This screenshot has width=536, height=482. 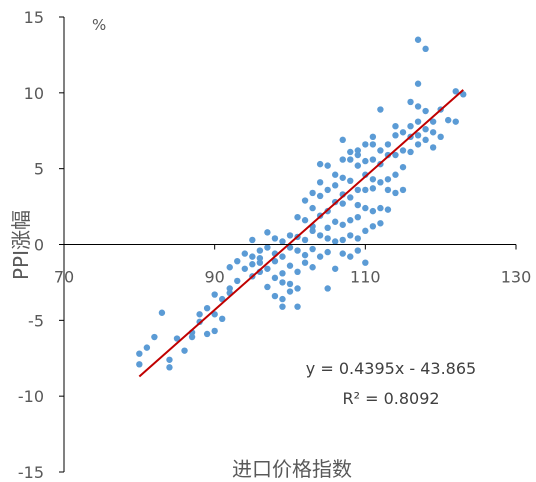 What do you see at coordinates (390, 398) in the screenshot?
I see `r-squared-label: R² = 0.8092` at bounding box center [390, 398].